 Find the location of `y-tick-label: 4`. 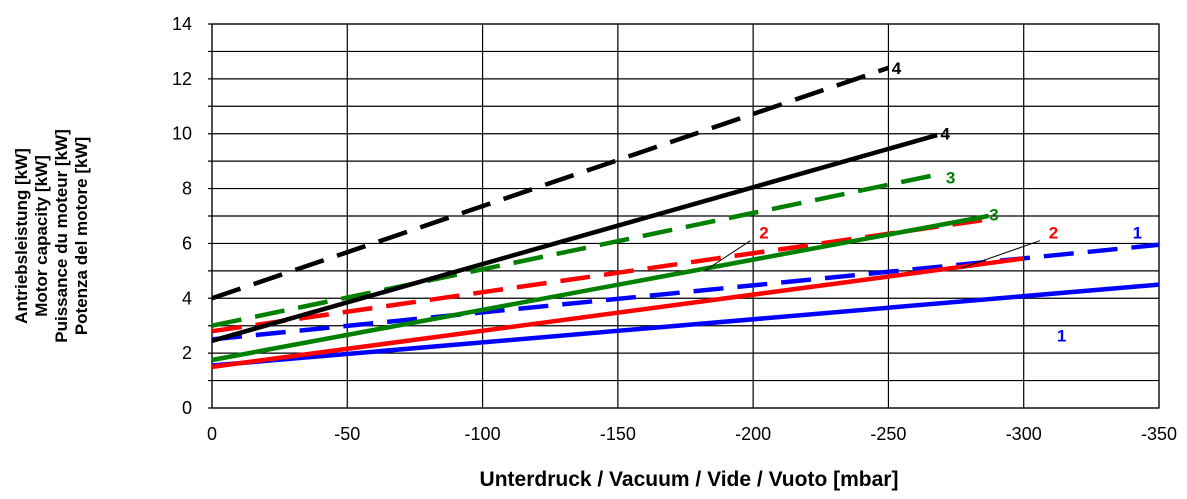

y-tick-label: 4 is located at coordinates (187, 298).